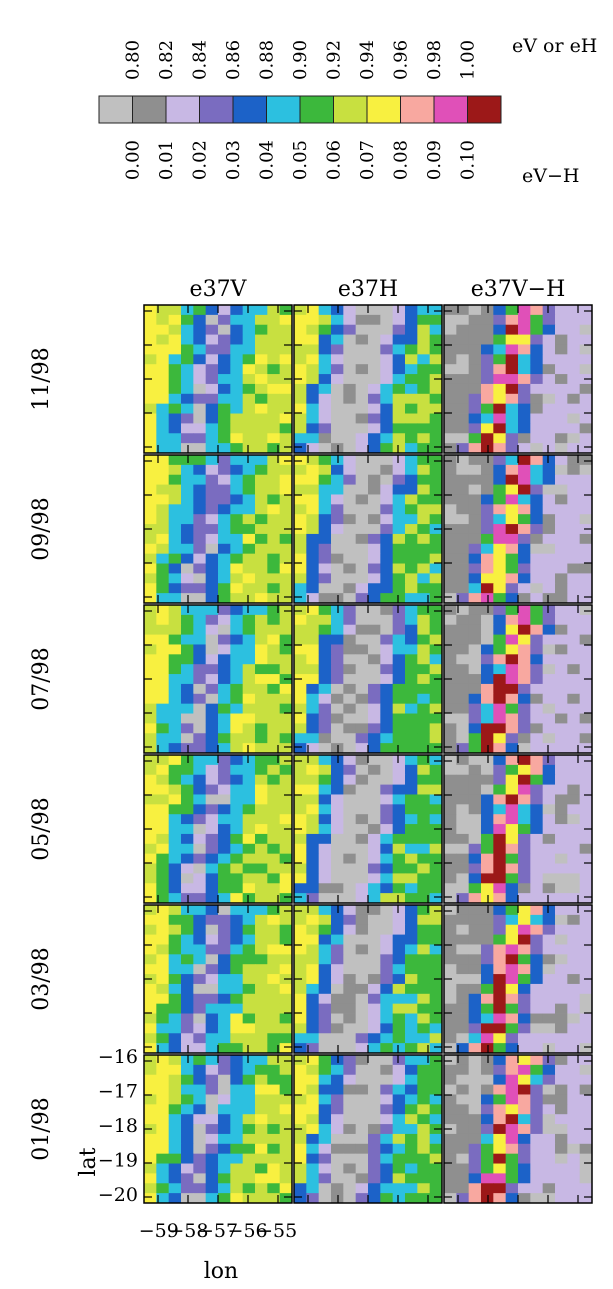 The width and height of the screenshot is (613, 1289). Describe the element at coordinates (218, 979) in the screenshot. I see `heatmap-panel` at that location.